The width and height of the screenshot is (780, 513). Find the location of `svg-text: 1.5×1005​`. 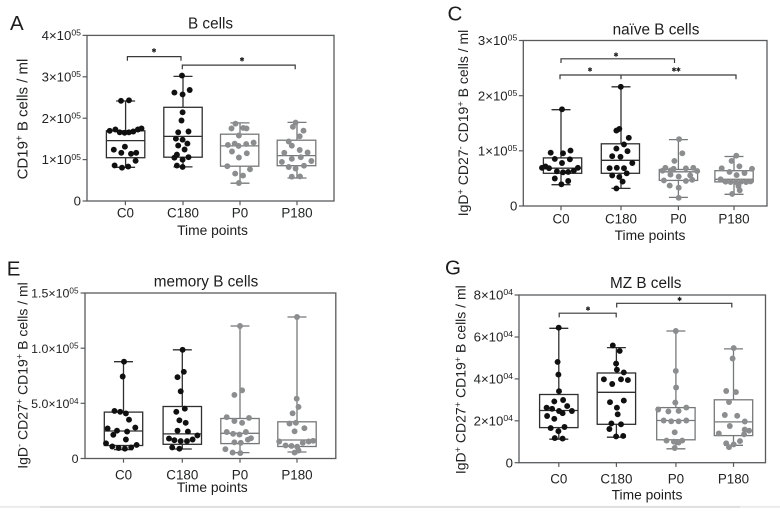

svg-text: 1.5×1005​ is located at coordinates (55, 294).